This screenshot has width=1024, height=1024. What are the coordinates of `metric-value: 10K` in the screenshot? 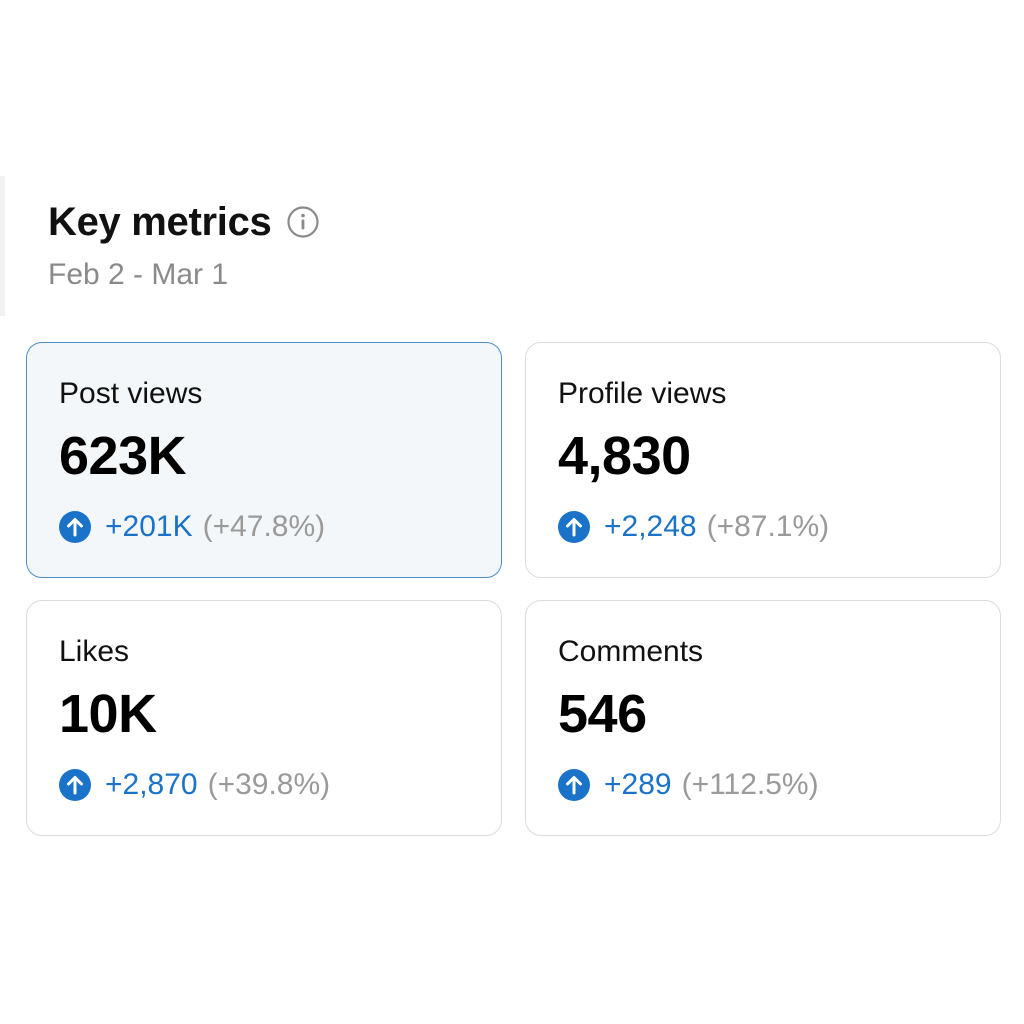 It's located at (108, 714).